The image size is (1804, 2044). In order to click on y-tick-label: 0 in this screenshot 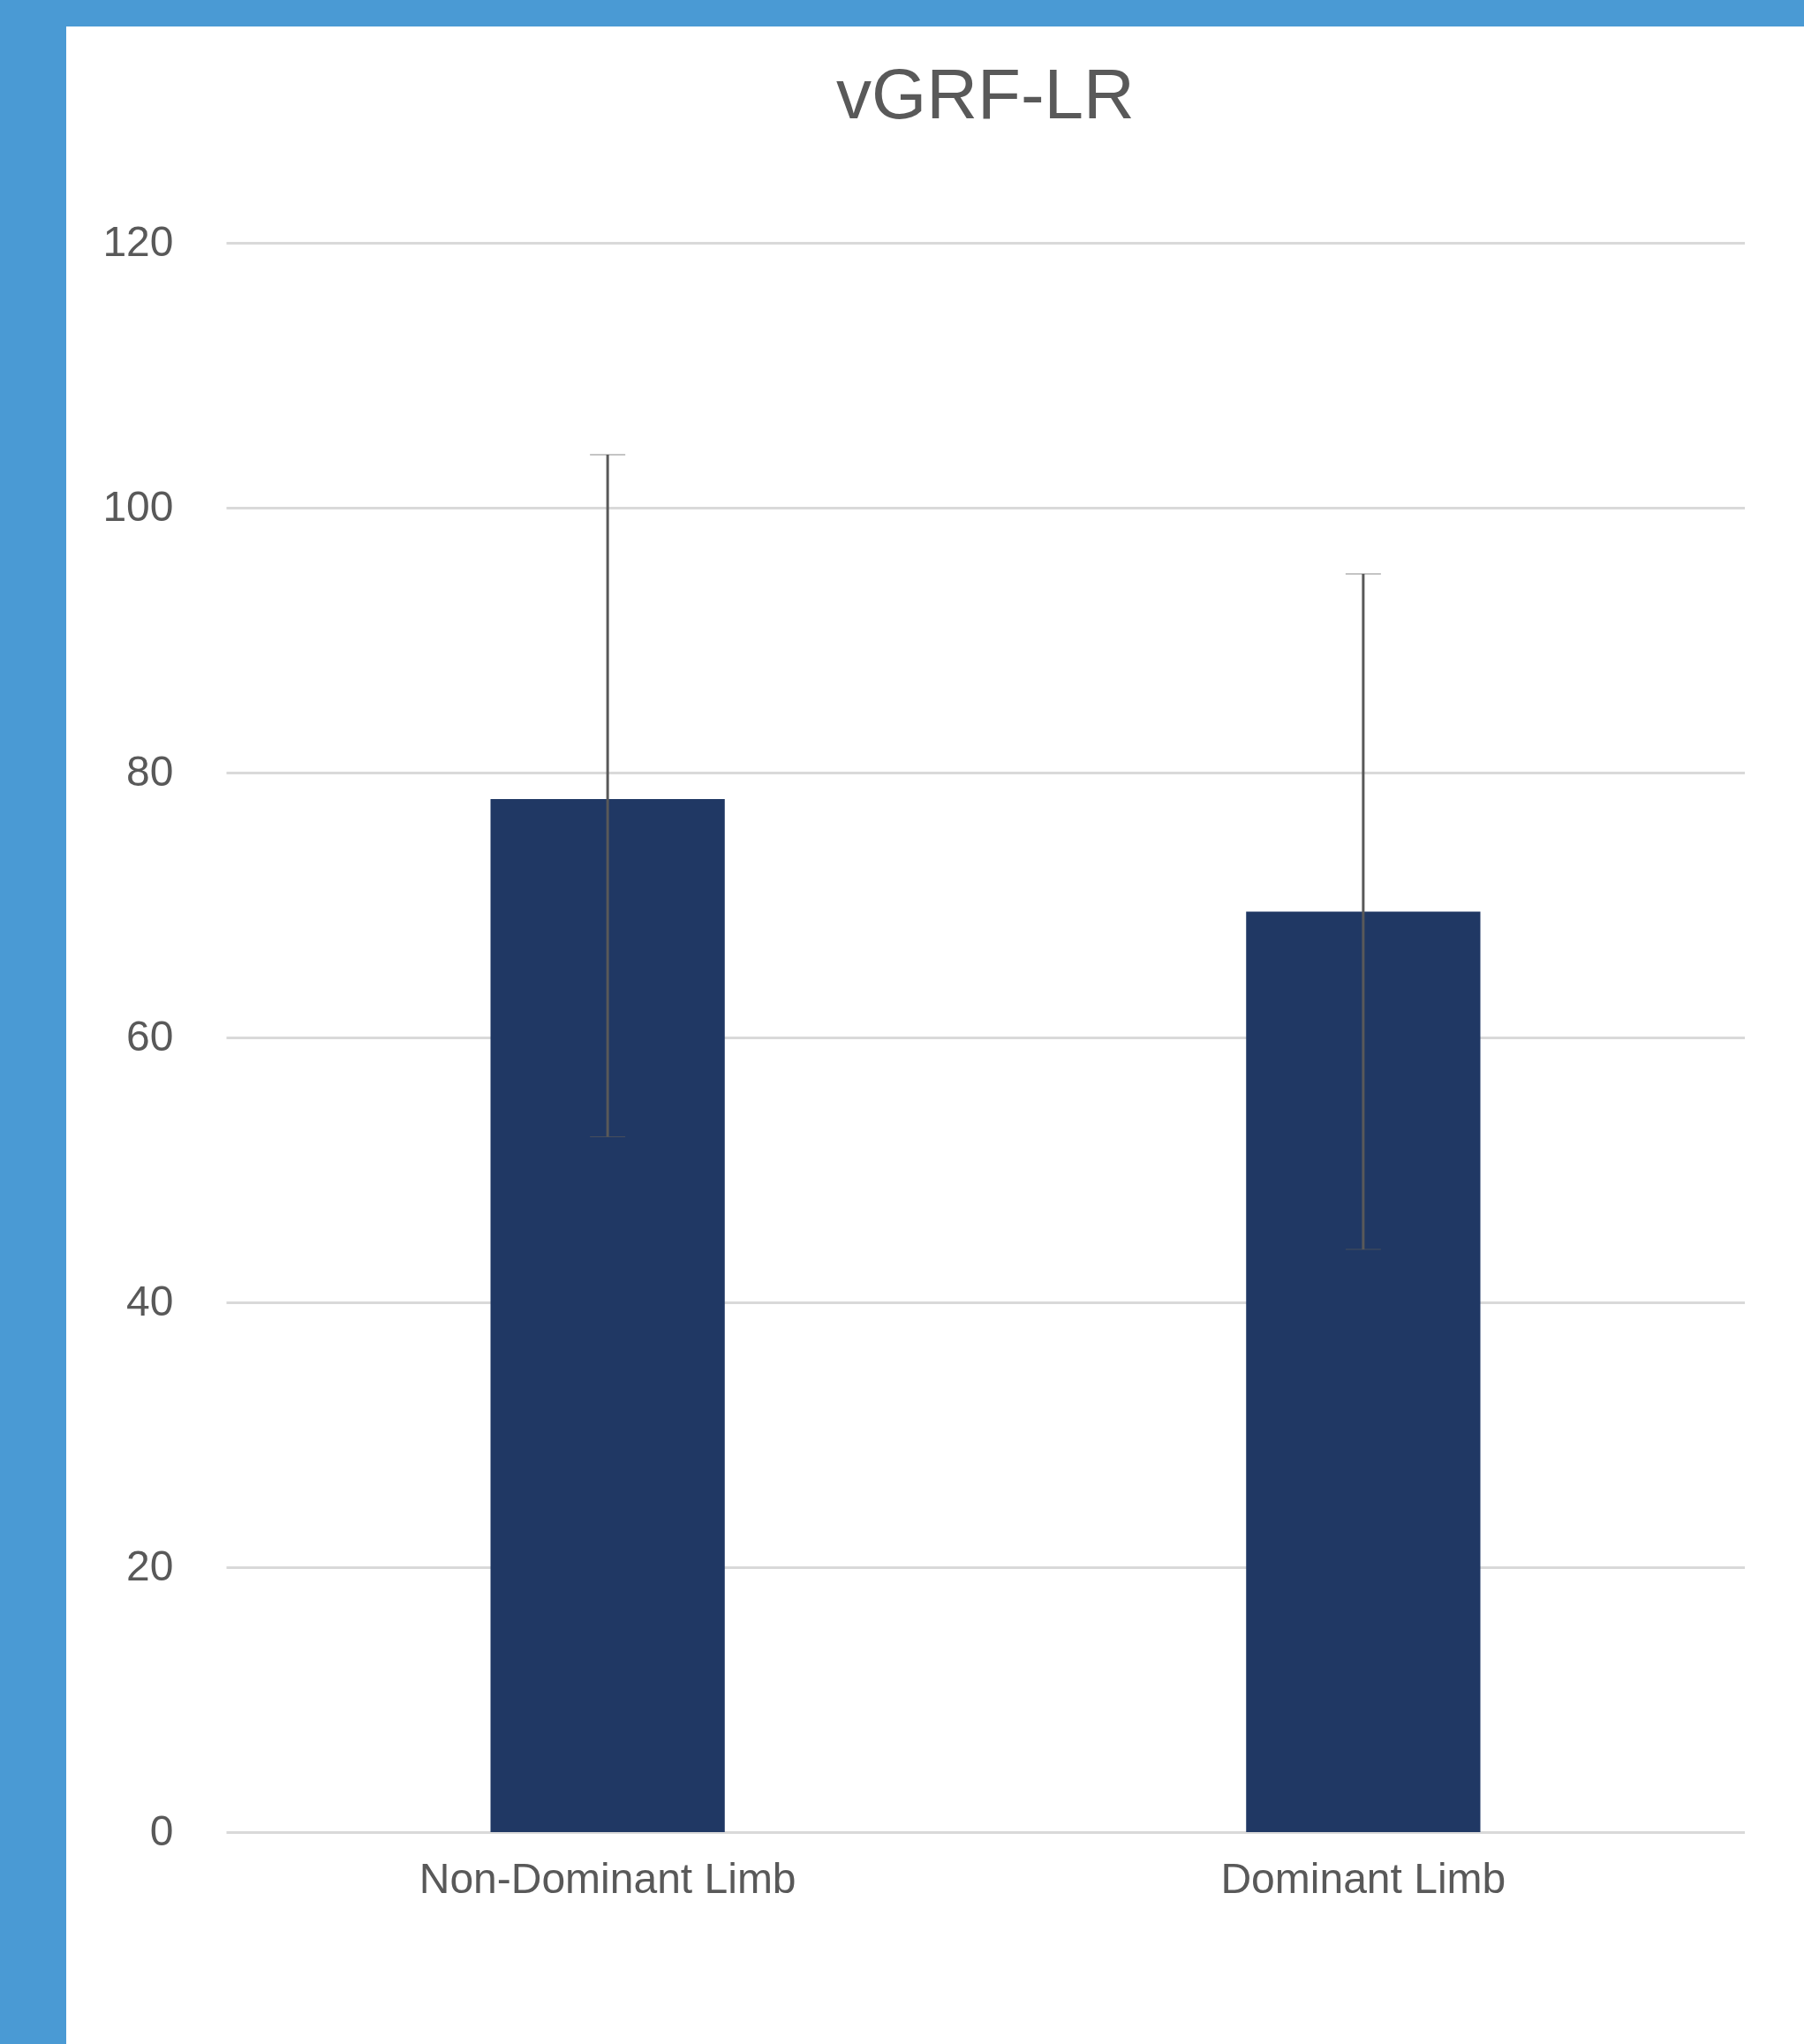, I will do `click(161, 1830)`.